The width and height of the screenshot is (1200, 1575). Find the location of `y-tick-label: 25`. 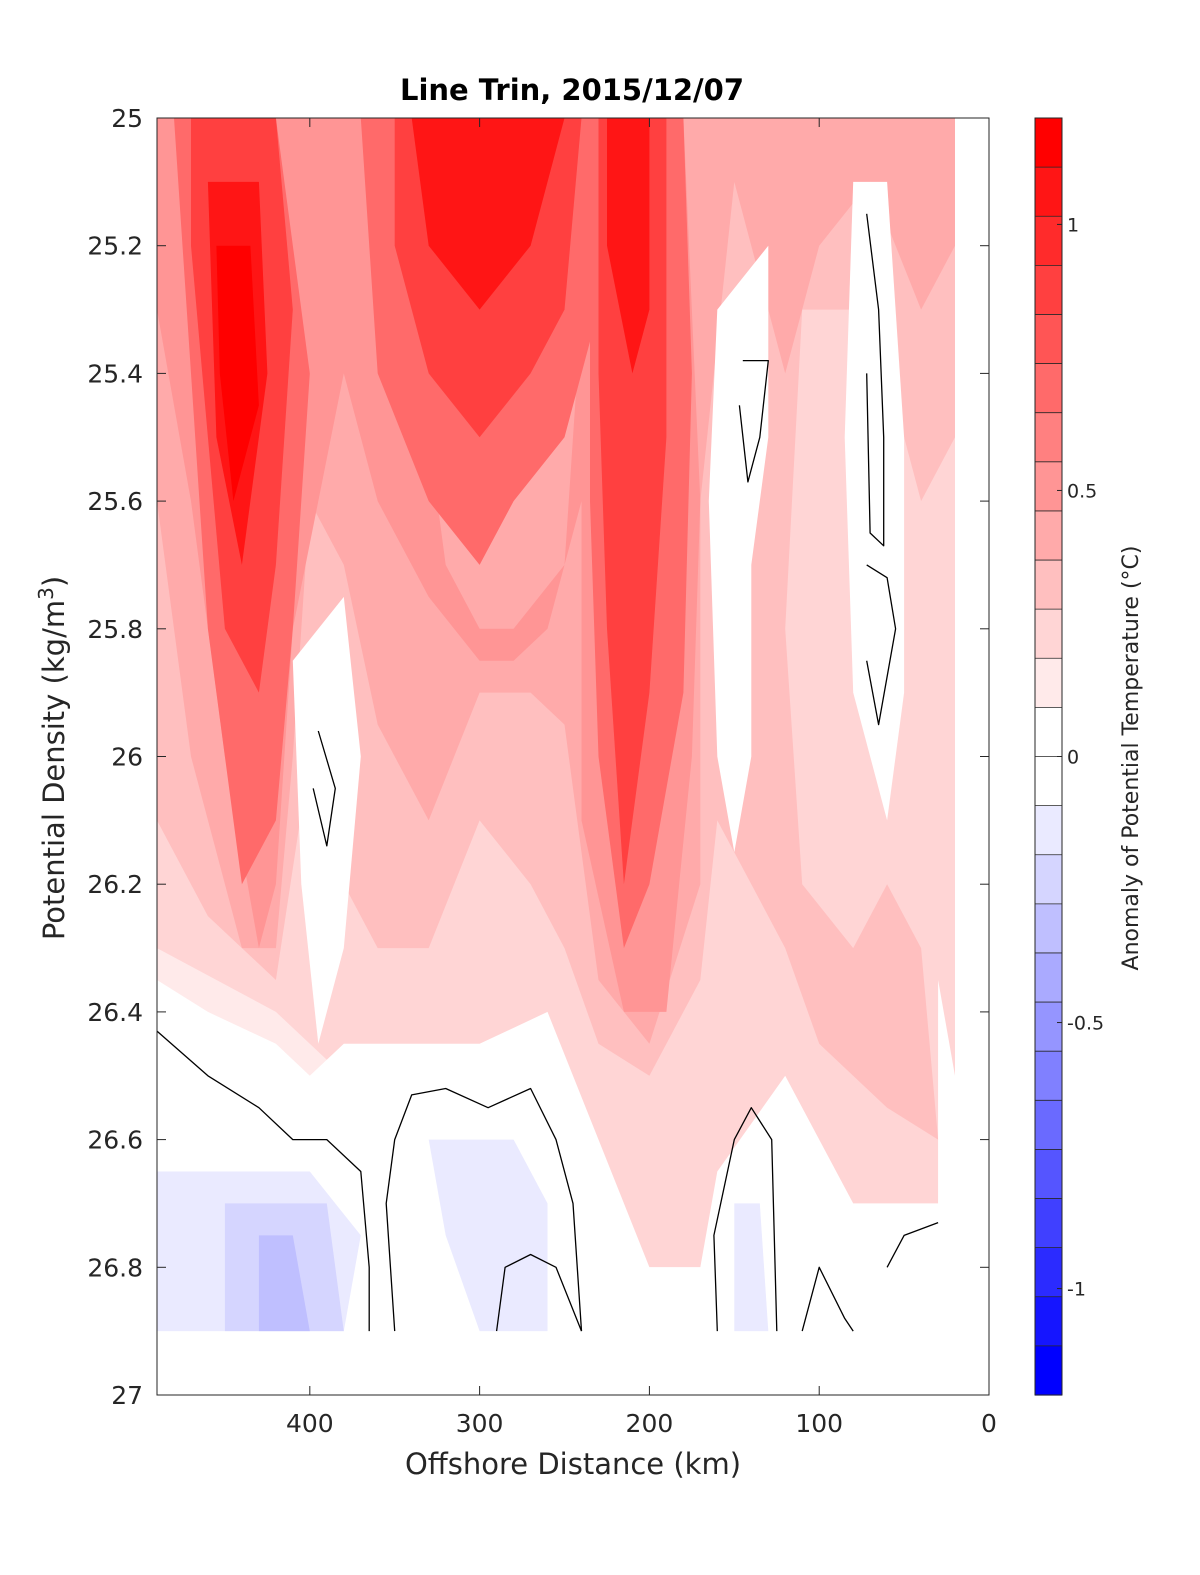

y-tick-label: 25 is located at coordinates (127, 118).